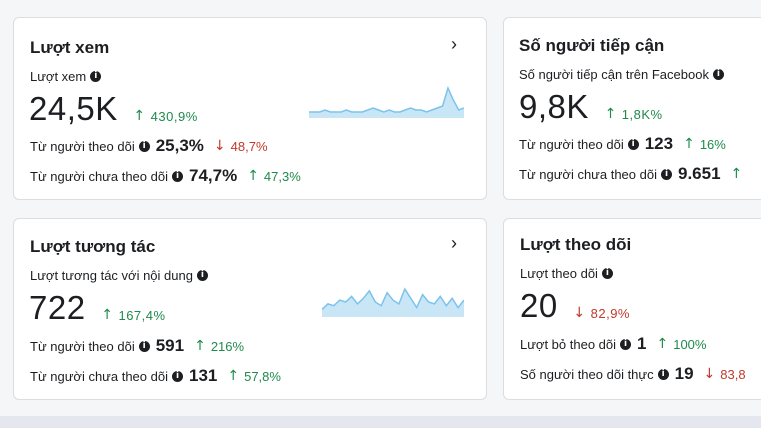  I want to click on follows-title: Lượt theo dõi, so click(576, 244).